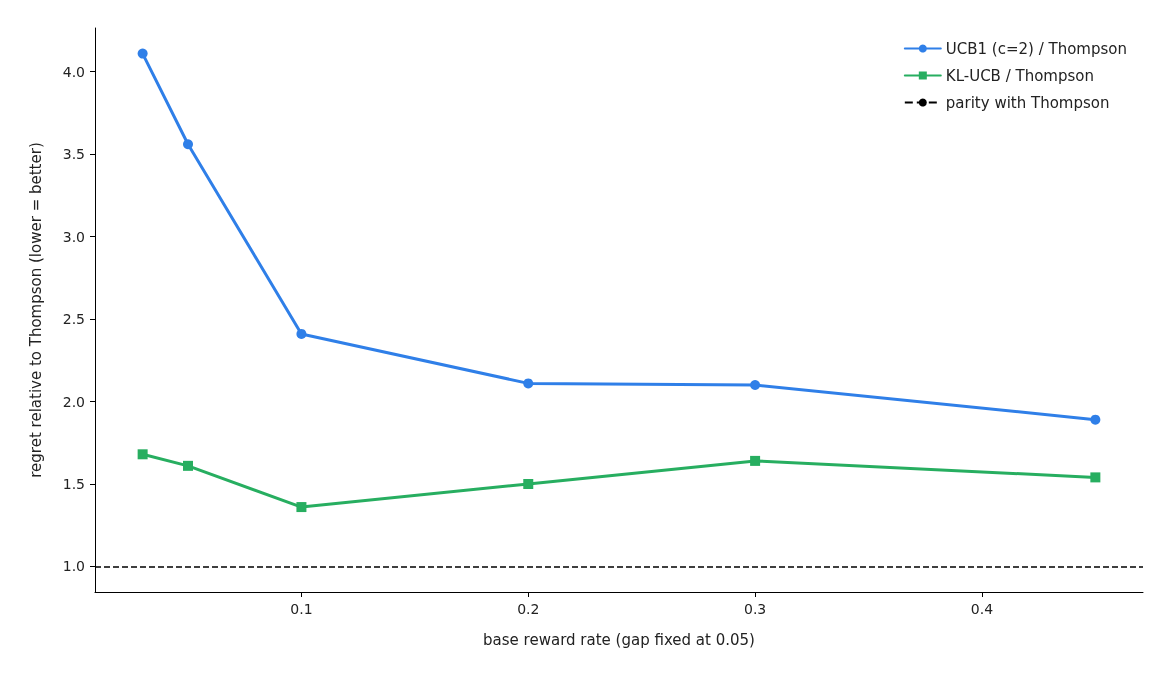  Describe the element at coordinates (528, 609) in the screenshot. I see `x-tick-label: 0.2` at that location.